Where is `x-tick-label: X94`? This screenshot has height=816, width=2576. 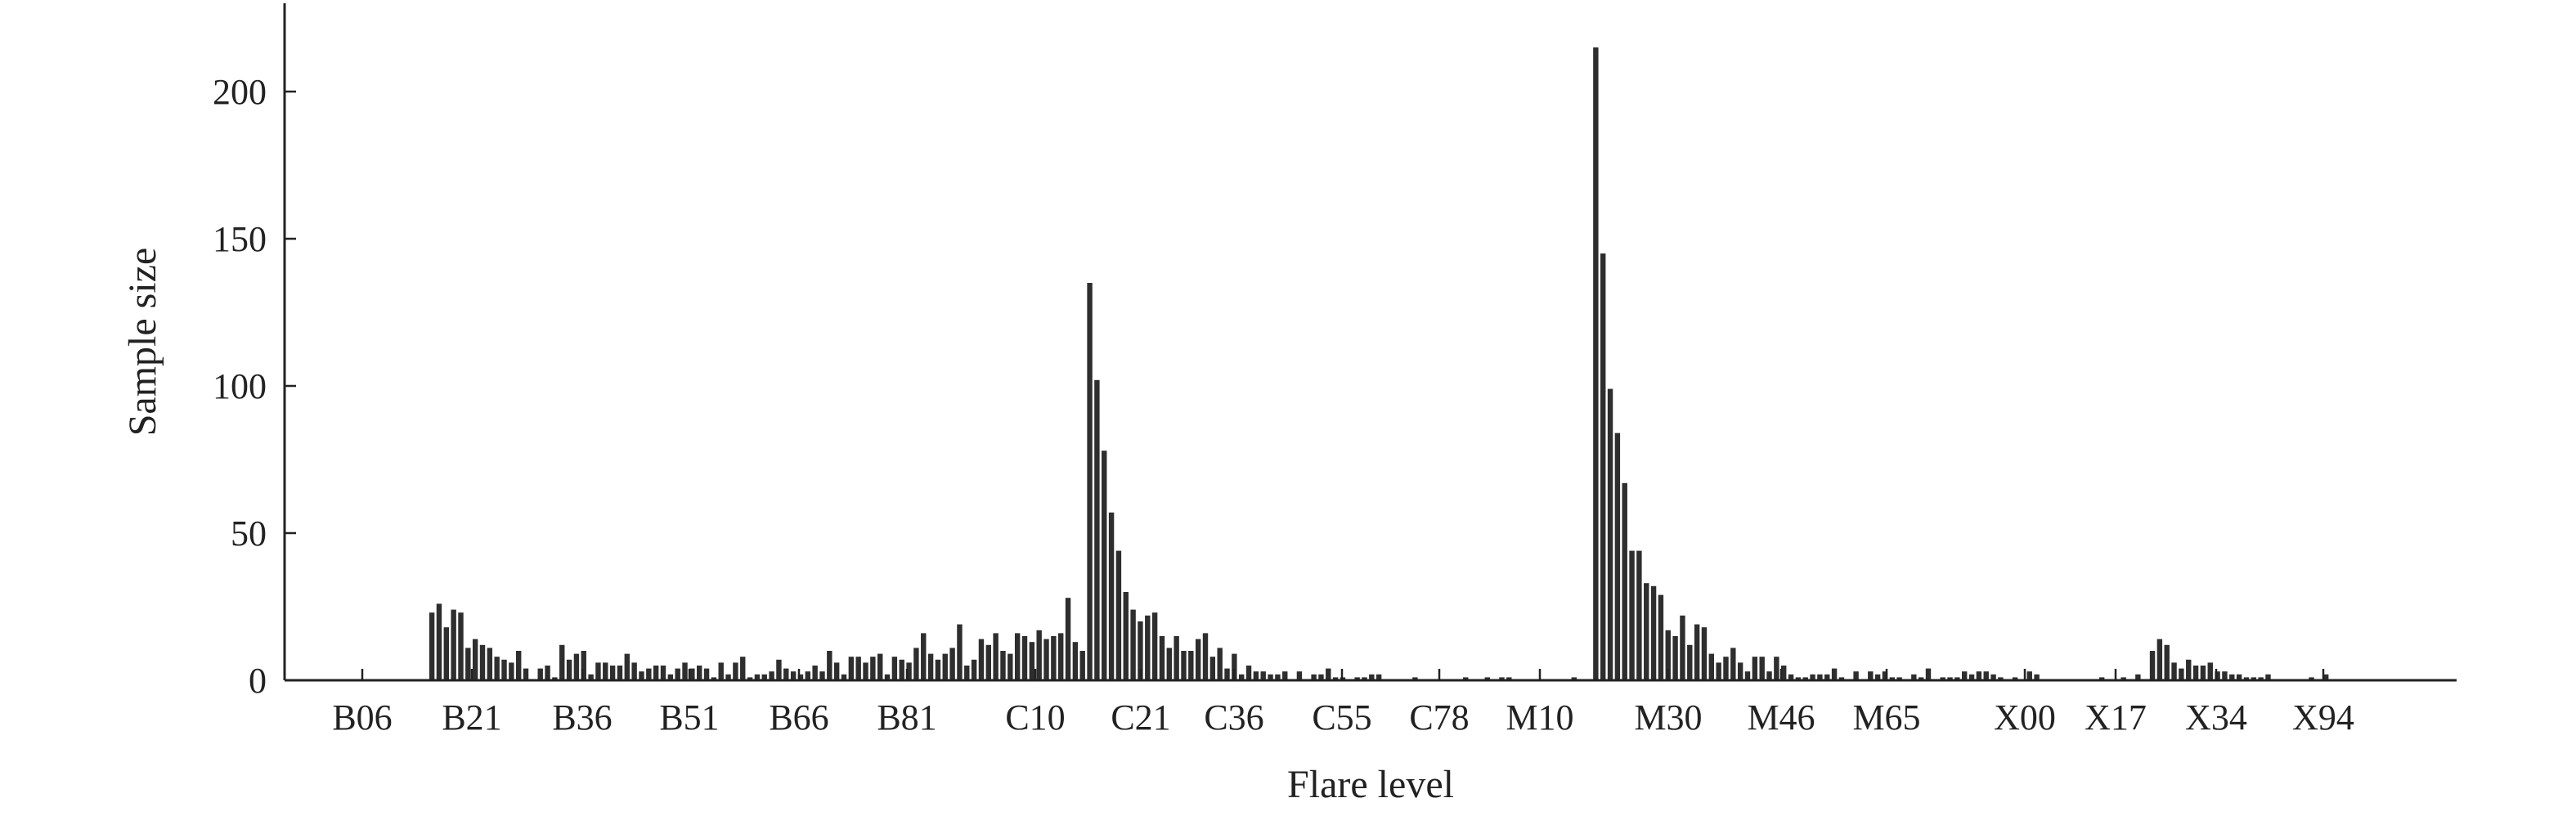
x-tick-label: X94 is located at coordinates (2323, 718).